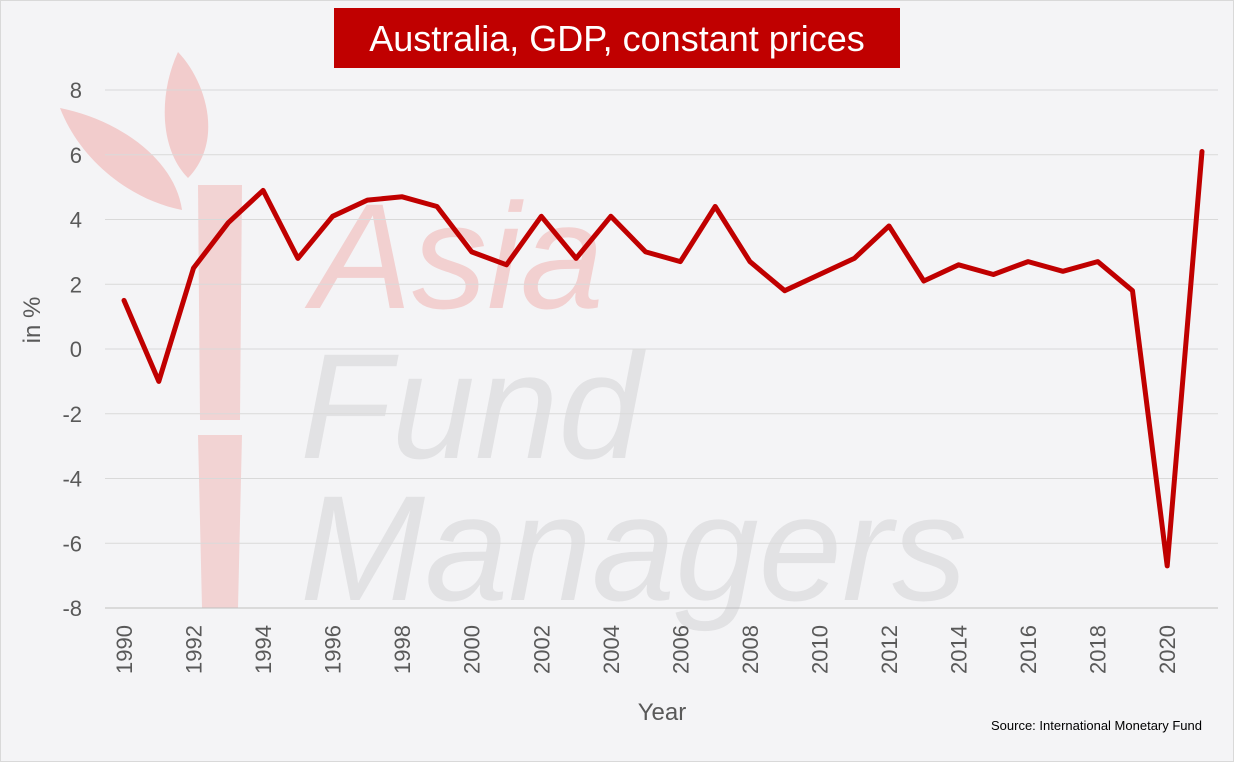 The width and height of the screenshot is (1234, 779). I want to click on x-tick-label: 2012, so click(889, 649).